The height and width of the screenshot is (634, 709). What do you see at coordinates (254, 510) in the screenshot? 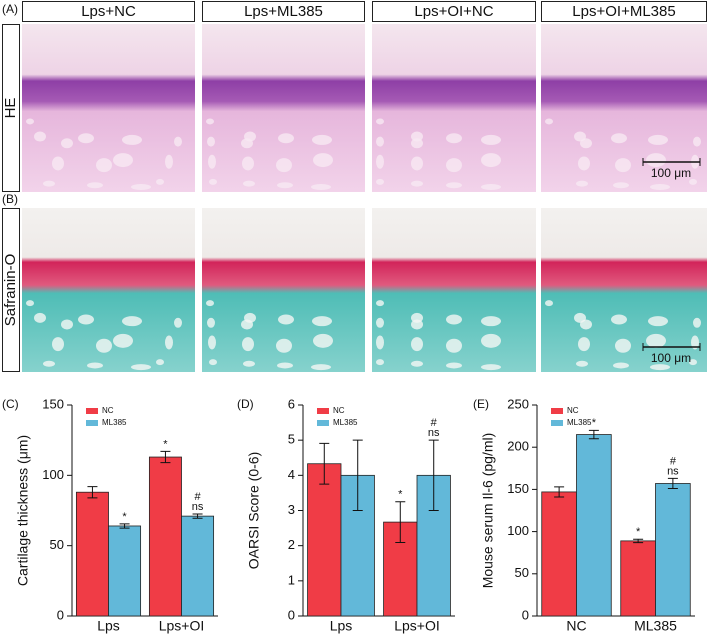
I see `y-axis-label: OARSI Score (0-6)` at bounding box center [254, 510].